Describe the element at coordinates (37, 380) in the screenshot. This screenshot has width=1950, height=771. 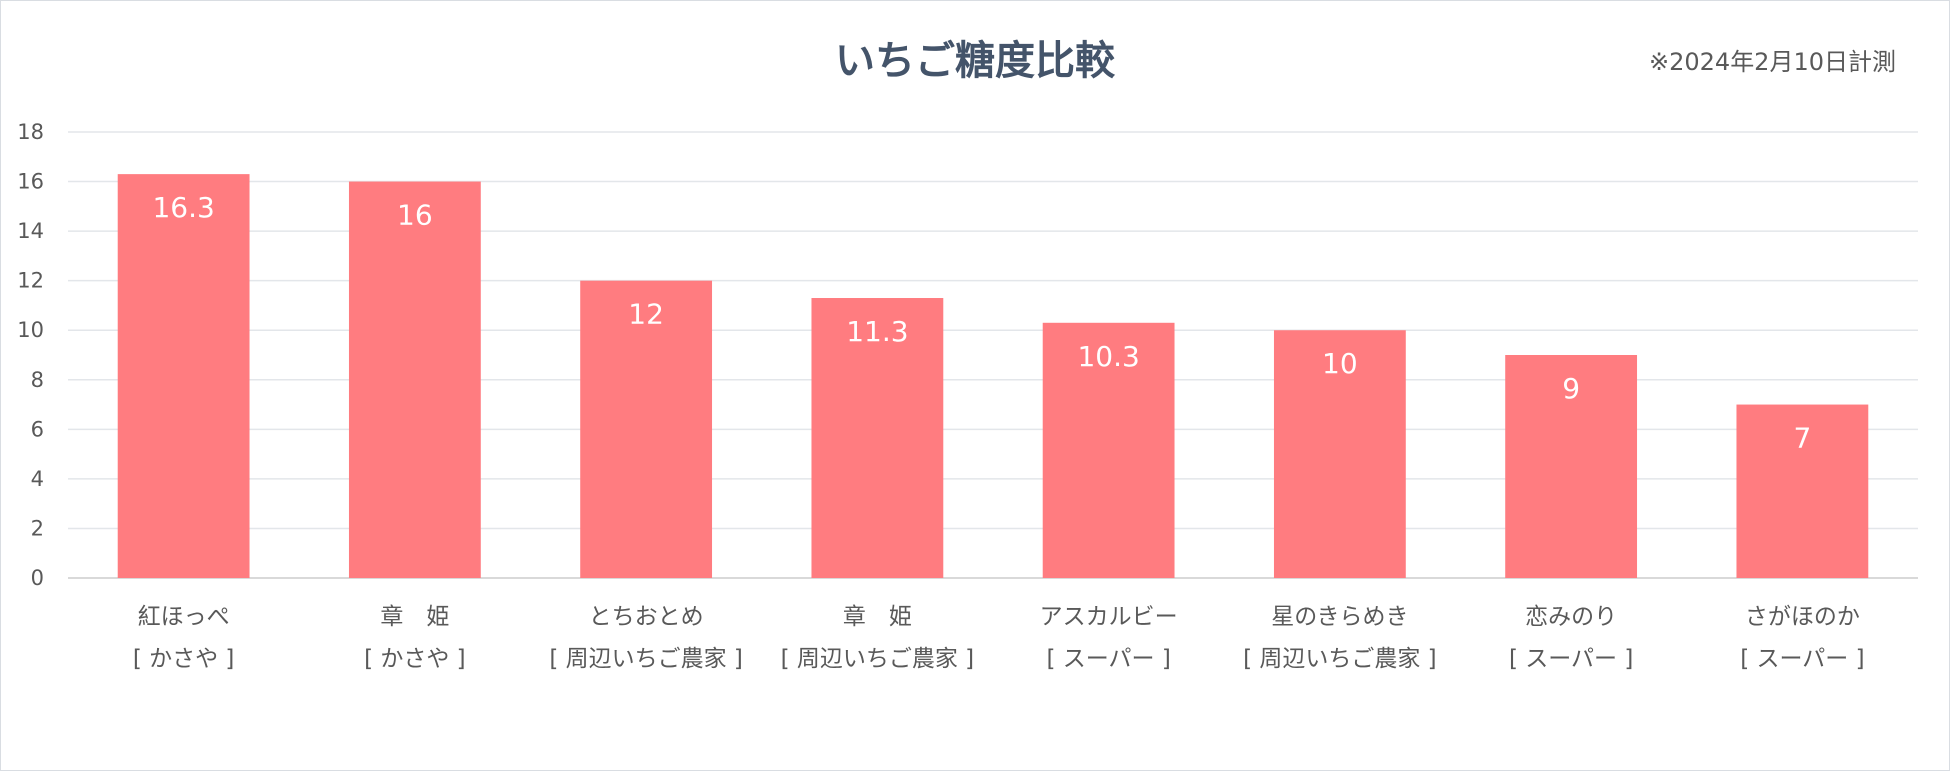
I see `y-tick-label: 8` at that location.